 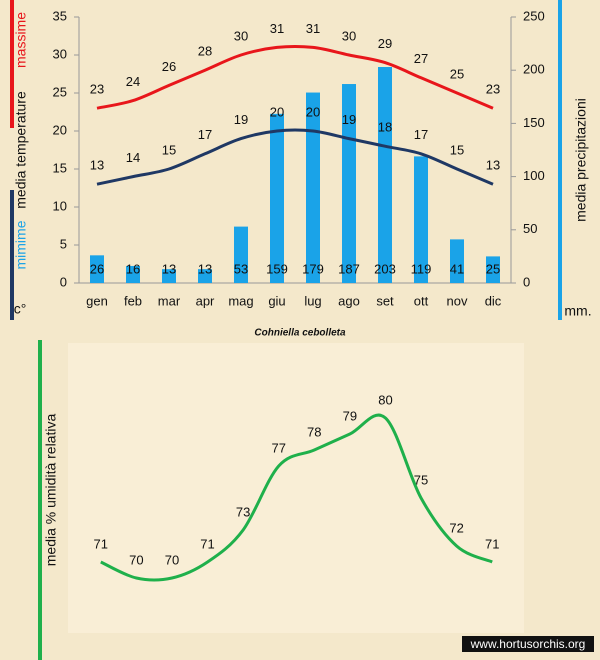 I want to click on watermark: www.hortusorchis.org, so click(x=528, y=644).